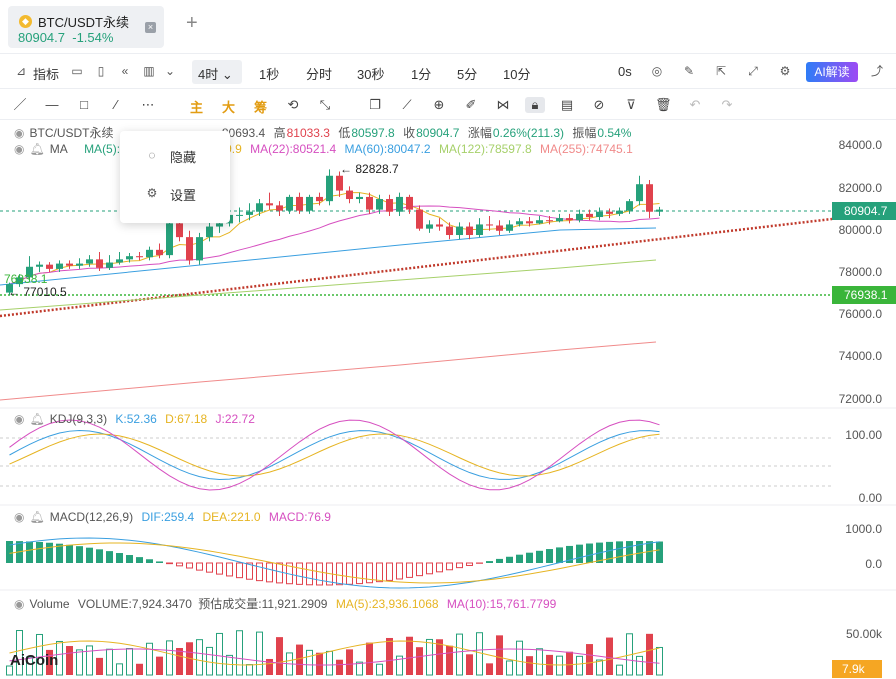 The image size is (896, 679). Describe the element at coordinates (175, 155) in the screenshot. I see `hide-menu-item: ◌ 隐藏` at that location.